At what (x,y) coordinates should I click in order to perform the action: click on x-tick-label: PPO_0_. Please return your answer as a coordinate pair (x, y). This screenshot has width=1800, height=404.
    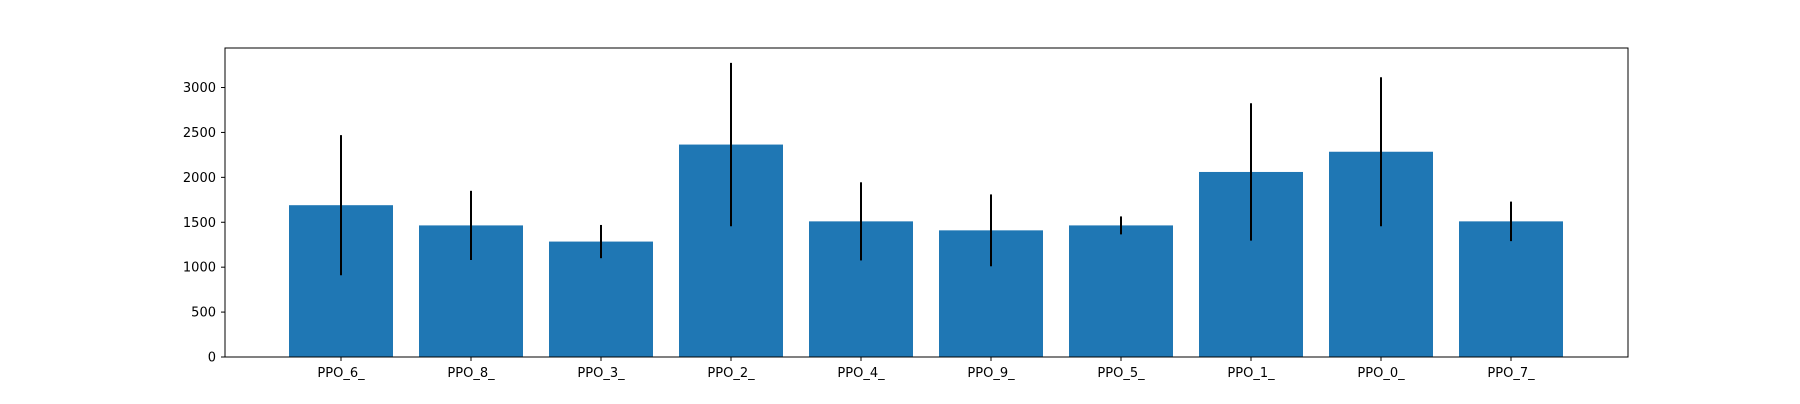
    Looking at the image, I should click on (1381, 373).